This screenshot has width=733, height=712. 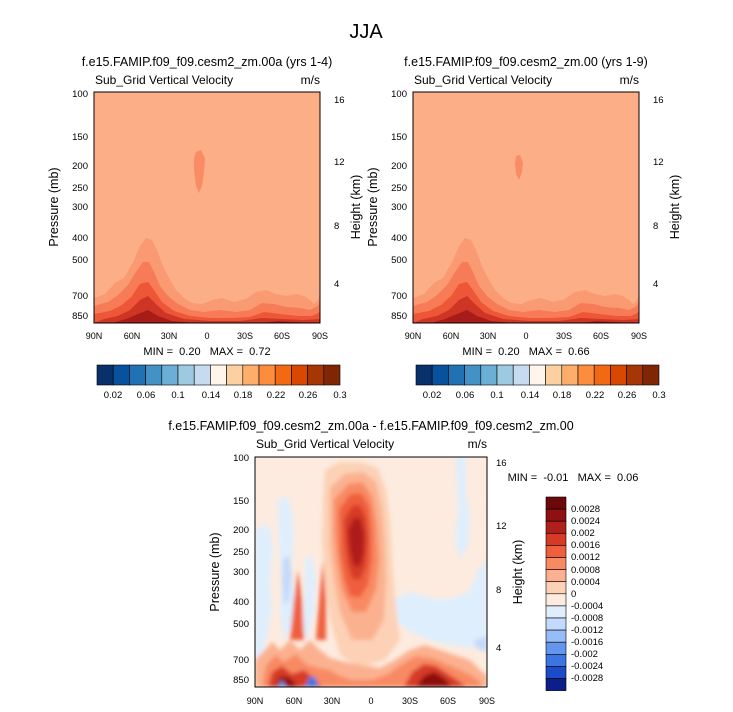 What do you see at coordinates (587, 678) in the screenshot?
I see `panel-c-cbar-label-14: -0.0028` at bounding box center [587, 678].